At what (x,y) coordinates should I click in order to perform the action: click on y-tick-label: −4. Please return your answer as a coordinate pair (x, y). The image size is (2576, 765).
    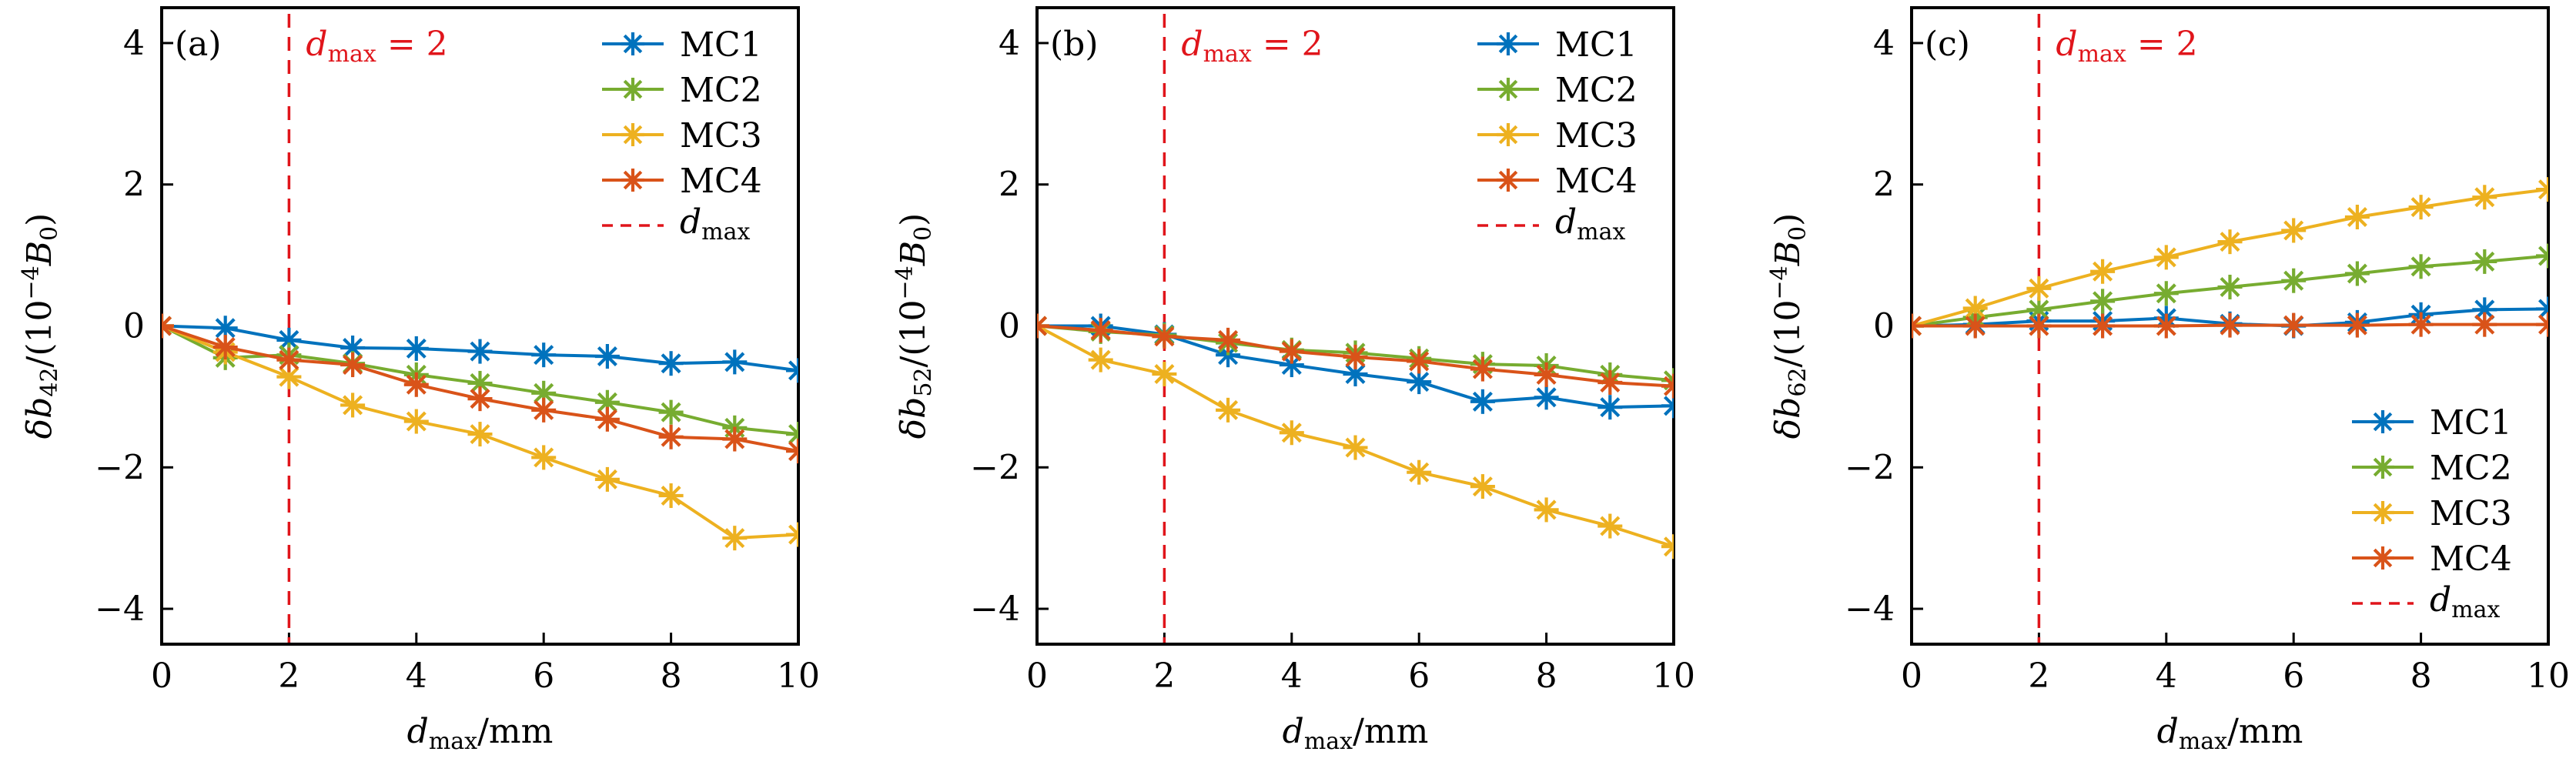
    Looking at the image, I should click on (995, 609).